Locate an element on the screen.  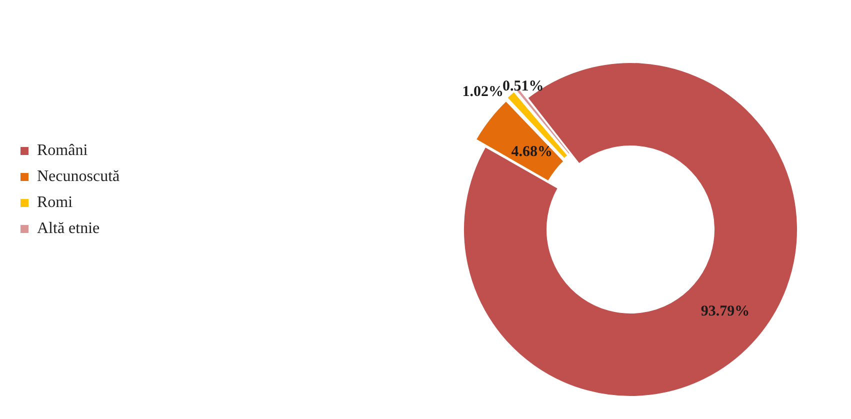
legend-label: Necunoscută is located at coordinates (78, 177).